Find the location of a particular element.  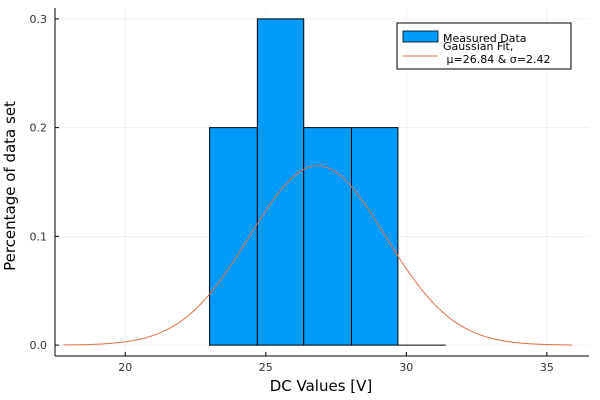

legend-label-gaussian: Gaussian Fit, μ=26.84 & σ=2.42 is located at coordinates (496, 53).